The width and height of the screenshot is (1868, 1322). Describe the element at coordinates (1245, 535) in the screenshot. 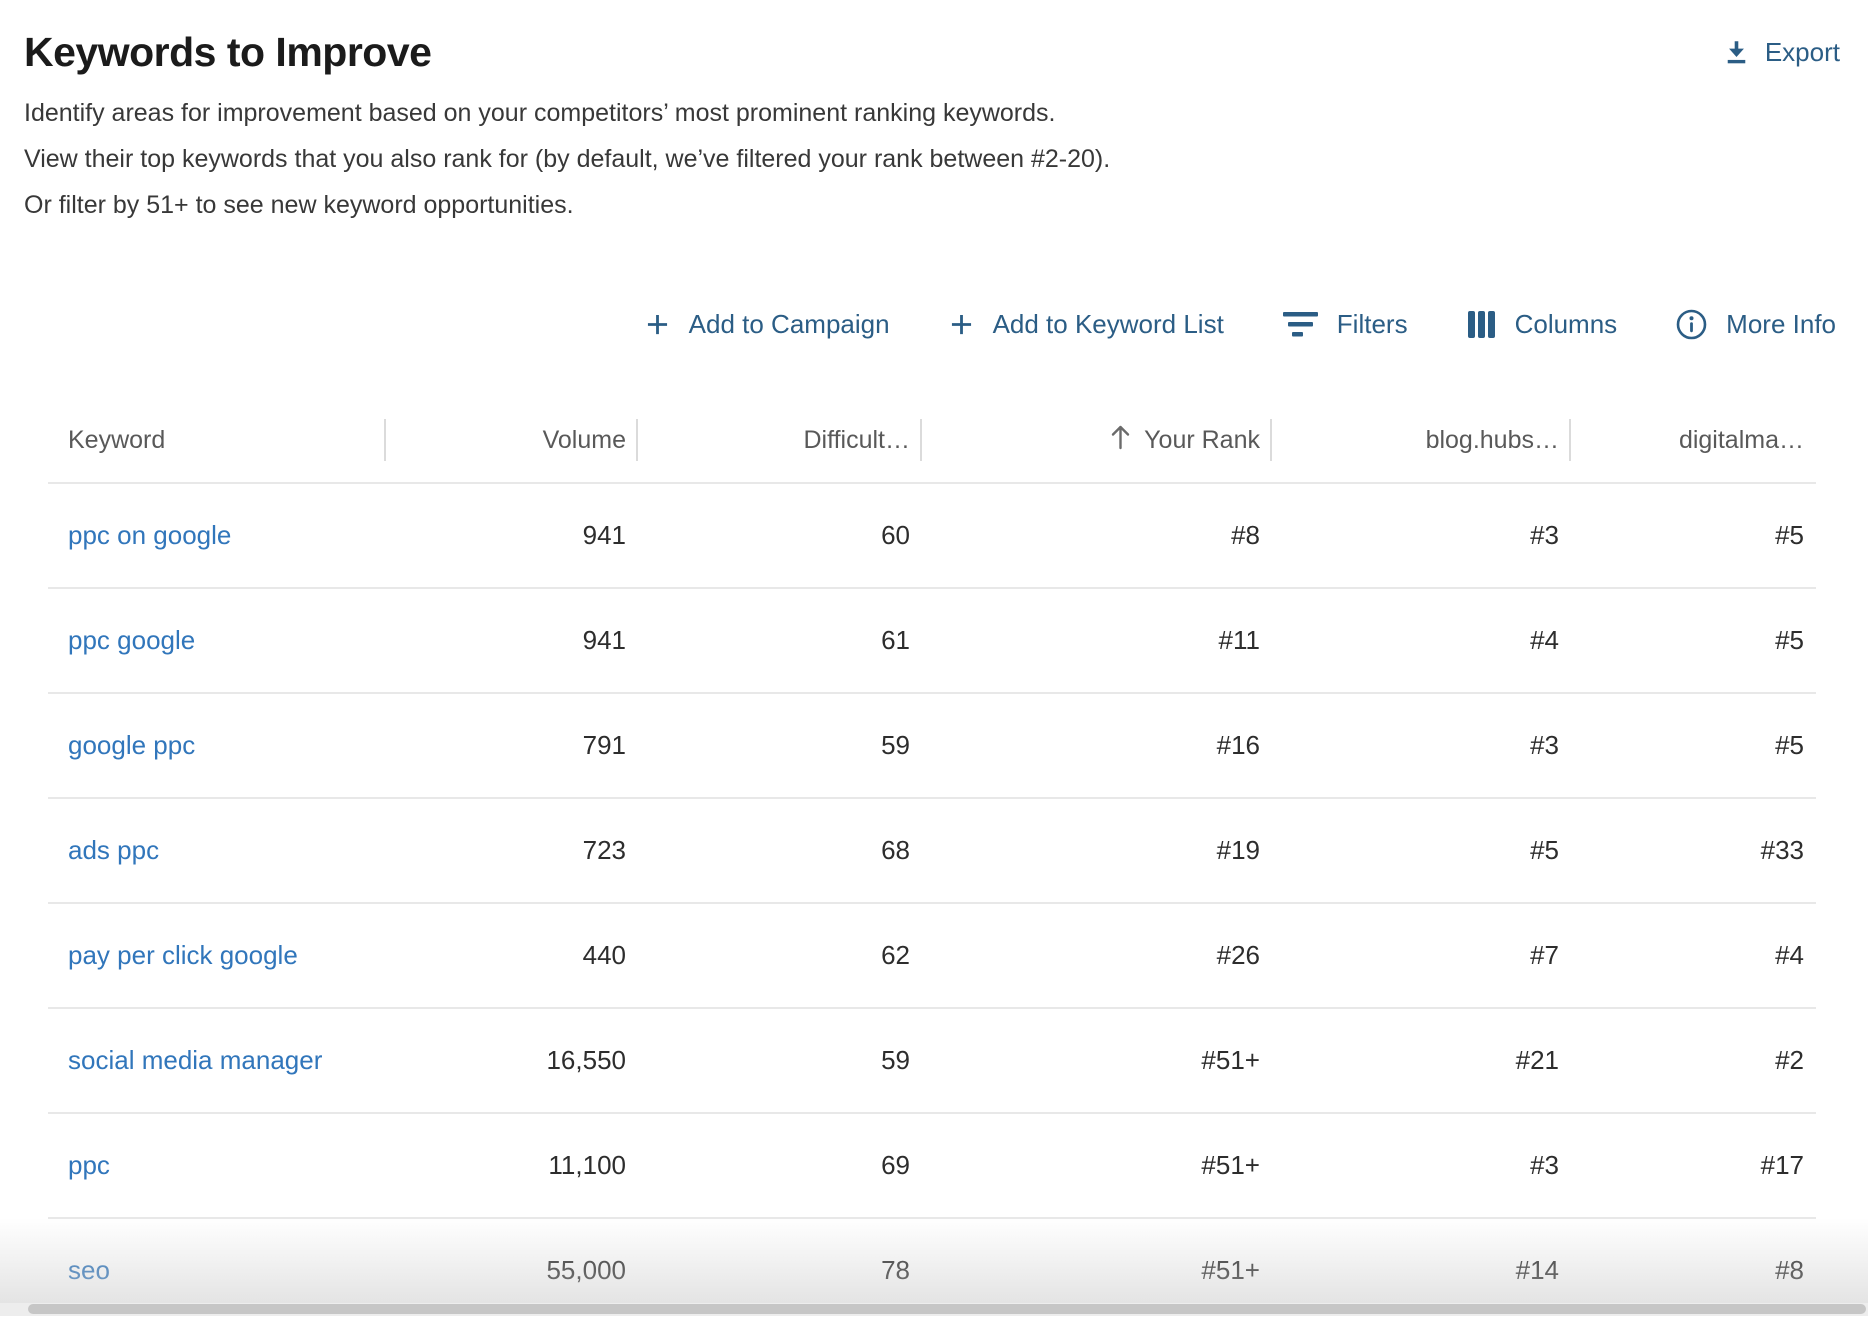

I see `cell-value: #8` at that location.